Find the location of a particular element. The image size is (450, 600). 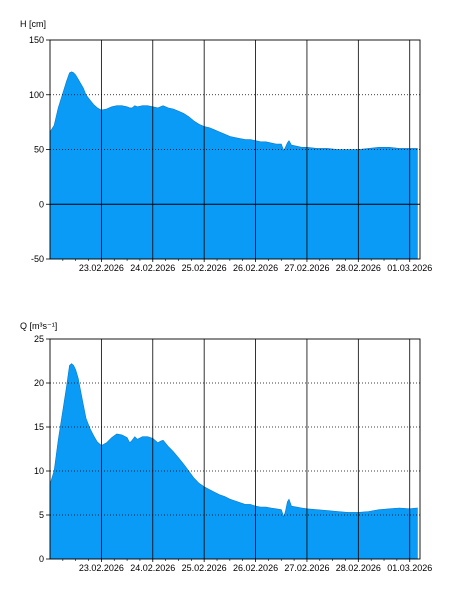

y-tick-label: 15 is located at coordinates (39, 427).